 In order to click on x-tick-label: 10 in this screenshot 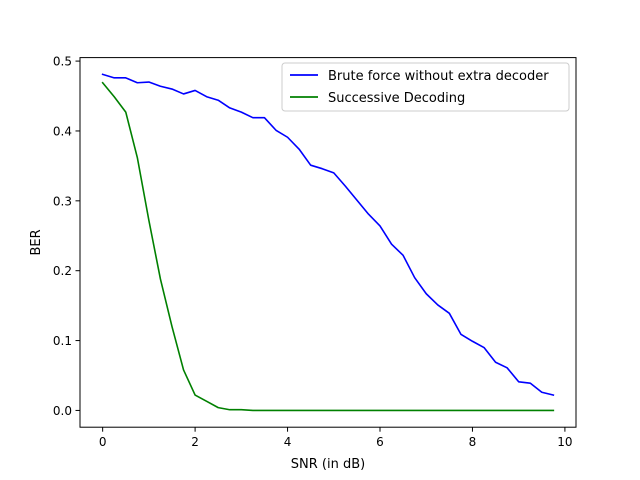, I will do `click(564, 442)`.